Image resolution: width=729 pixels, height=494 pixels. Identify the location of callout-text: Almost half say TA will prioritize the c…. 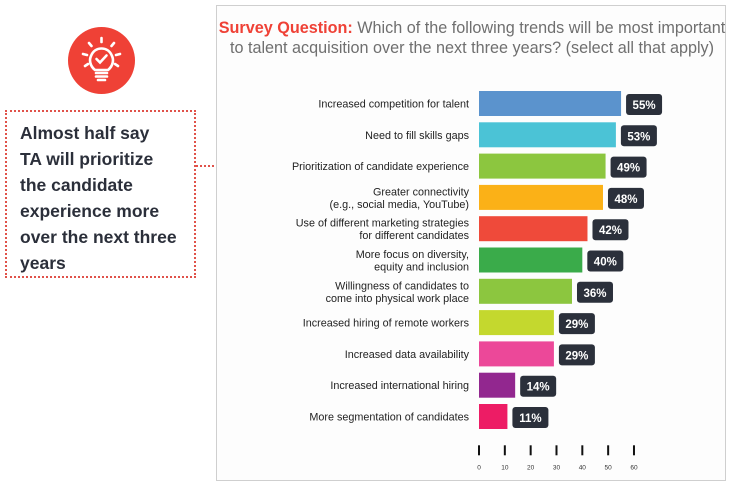
(110, 198).